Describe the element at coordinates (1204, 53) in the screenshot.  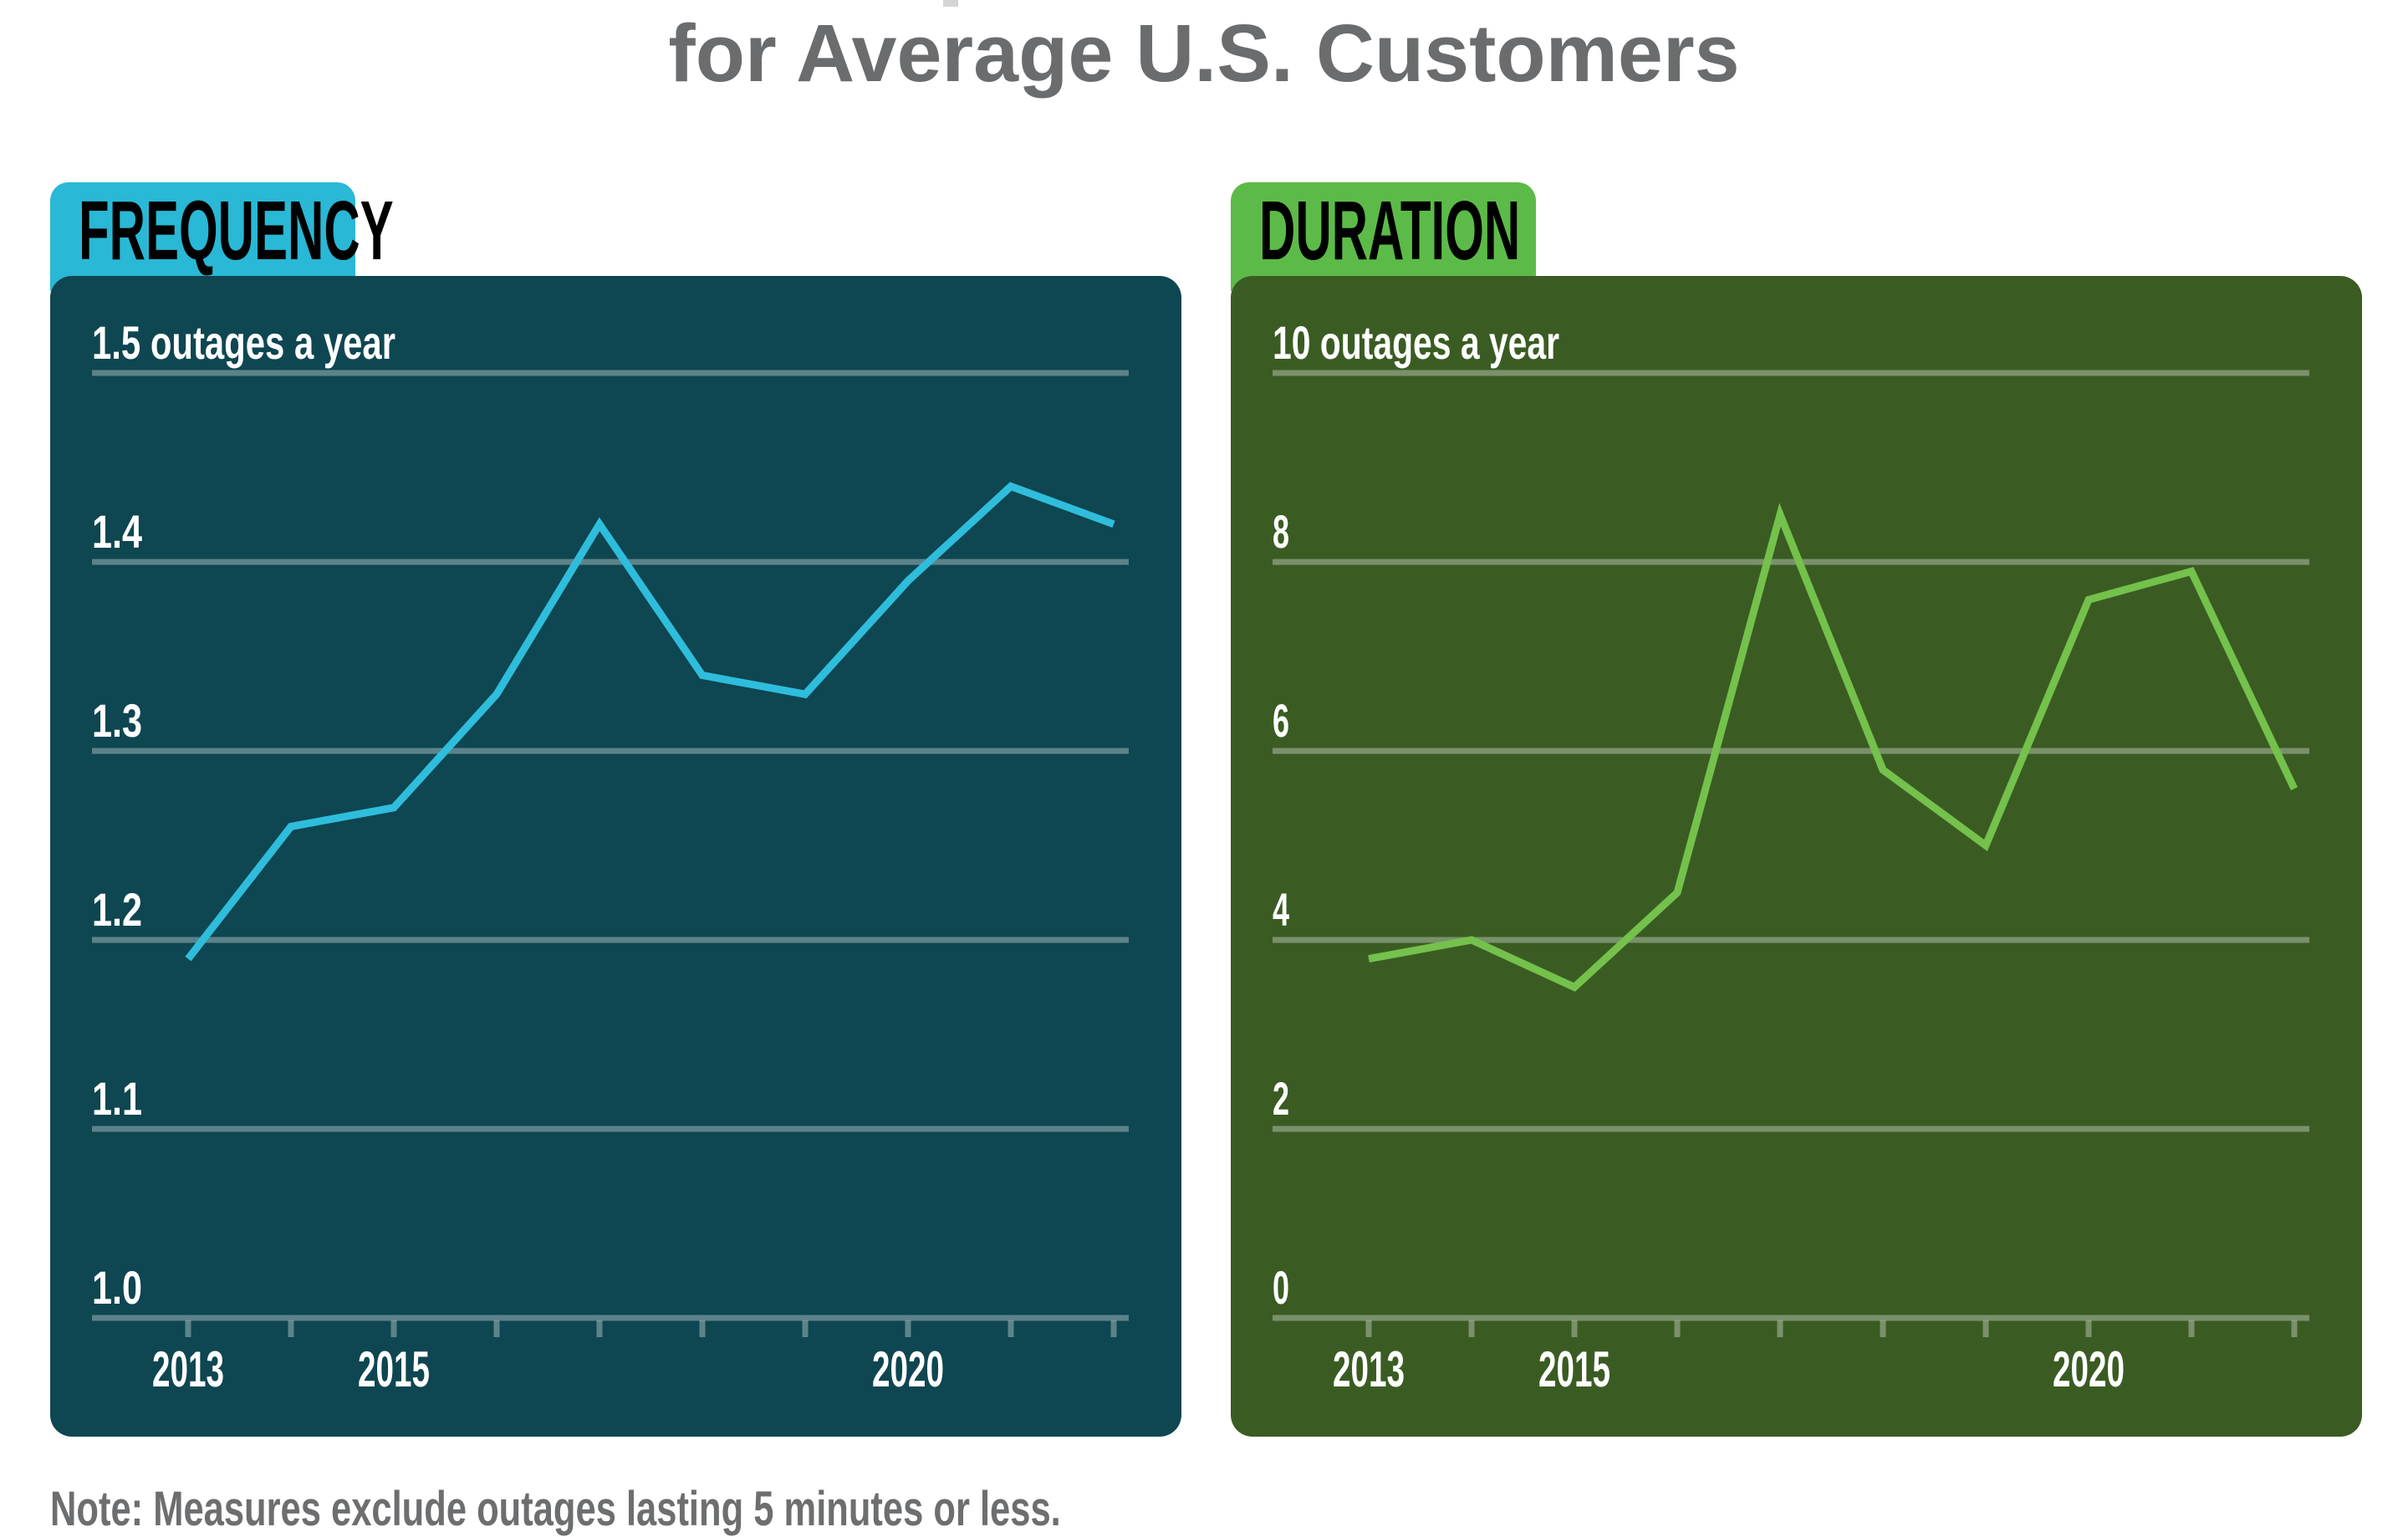
I see `page-title: for Average U.S. Customers` at that location.